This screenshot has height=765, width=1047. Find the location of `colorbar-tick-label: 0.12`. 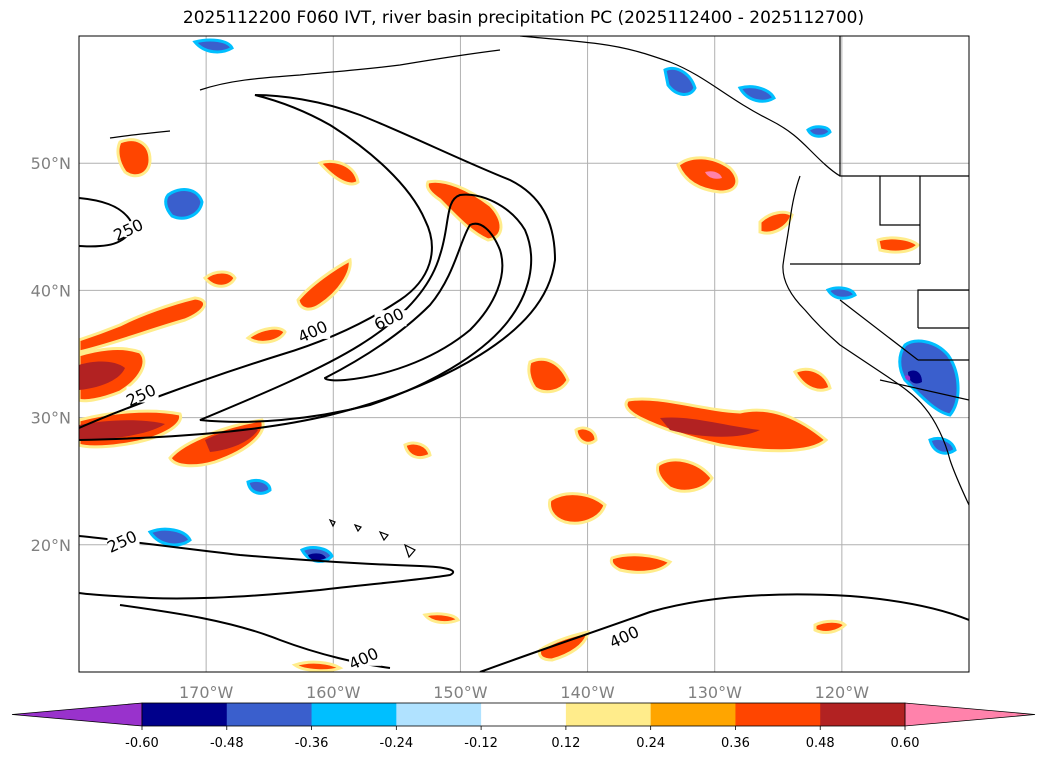

colorbar-tick-label: 0.12 is located at coordinates (565, 743).